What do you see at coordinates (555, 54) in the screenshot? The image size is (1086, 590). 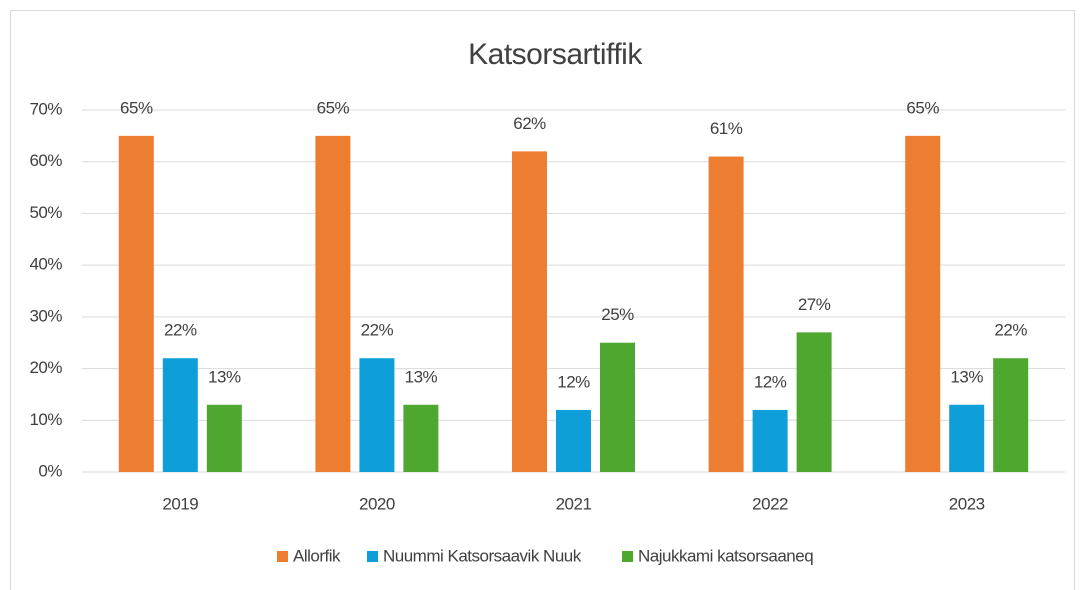 I see `chart-title: Katsorsartiffik` at bounding box center [555, 54].